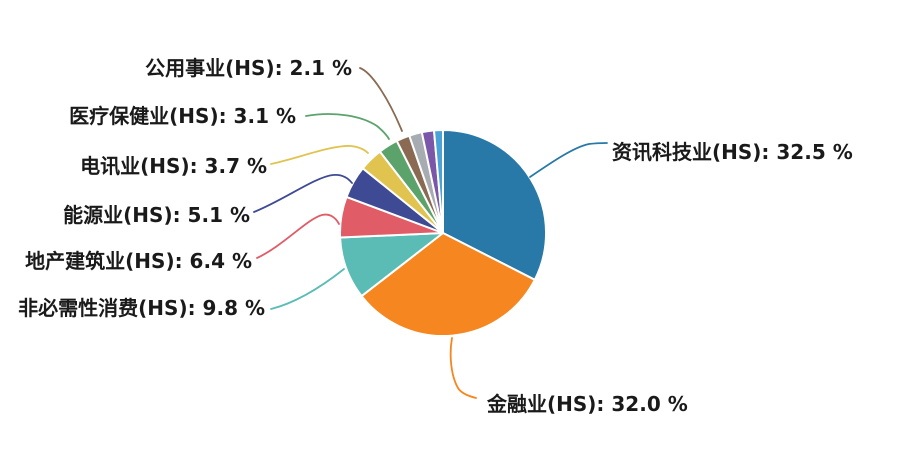  I want to click on pie-slice-other3, so click(438, 181).